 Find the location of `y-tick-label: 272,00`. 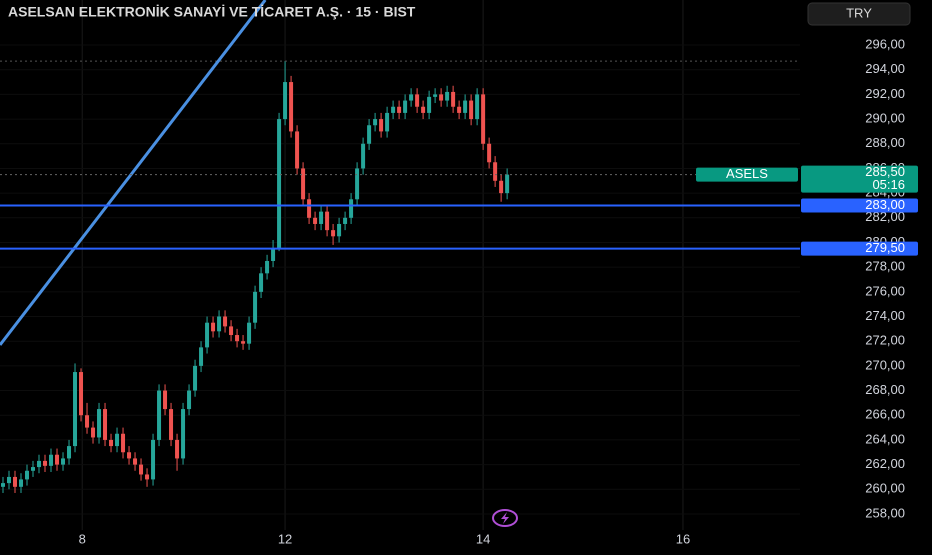

y-tick-label: 272,00 is located at coordinates (885, 340).